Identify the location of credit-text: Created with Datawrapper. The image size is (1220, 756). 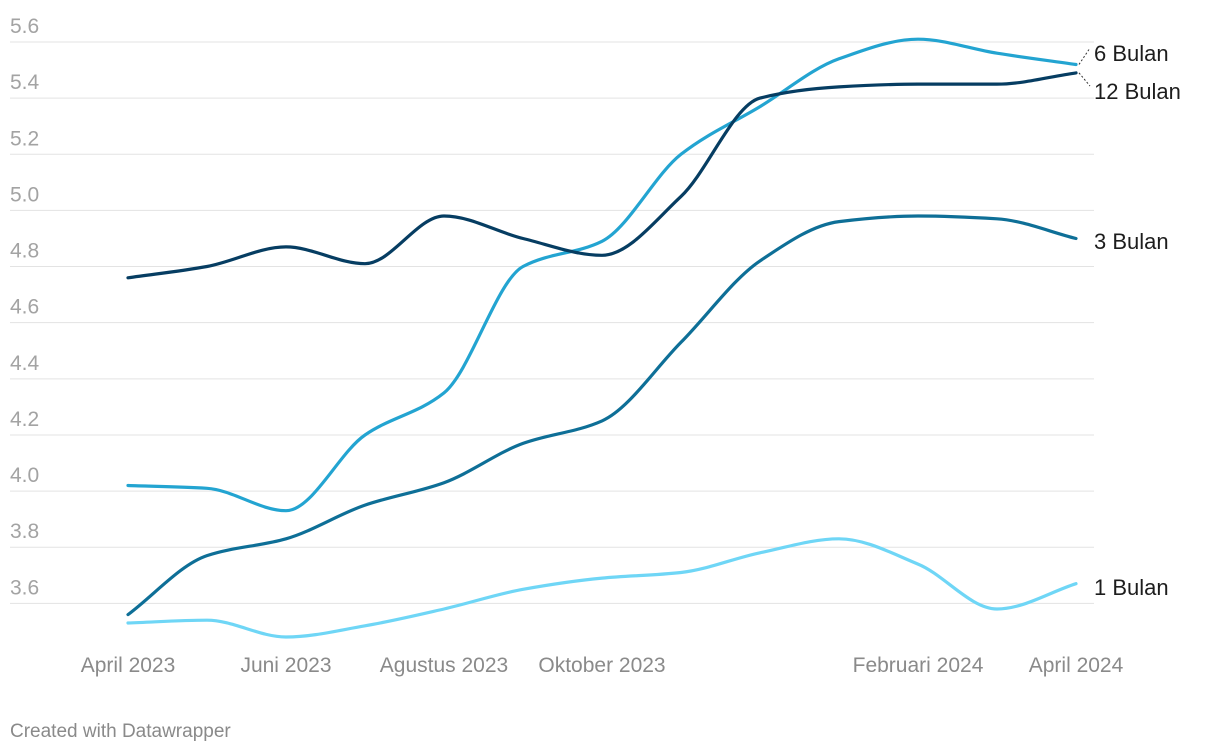
(120, 731).